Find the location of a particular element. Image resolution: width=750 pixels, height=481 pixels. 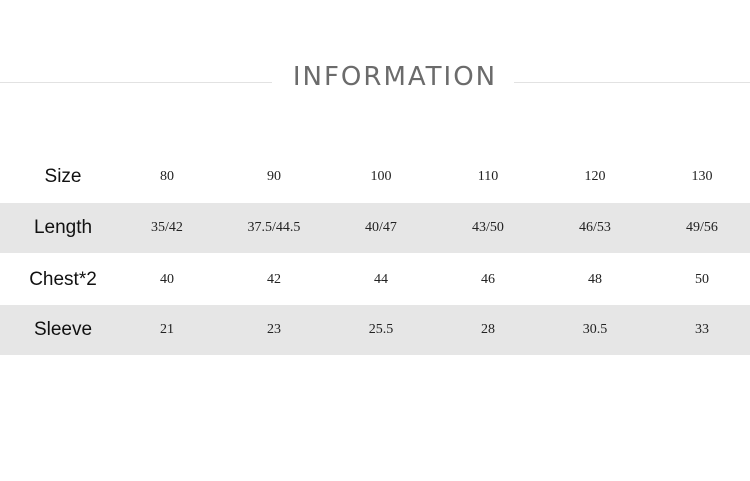

table-cell: 42 is located at coordinates (274, 279).